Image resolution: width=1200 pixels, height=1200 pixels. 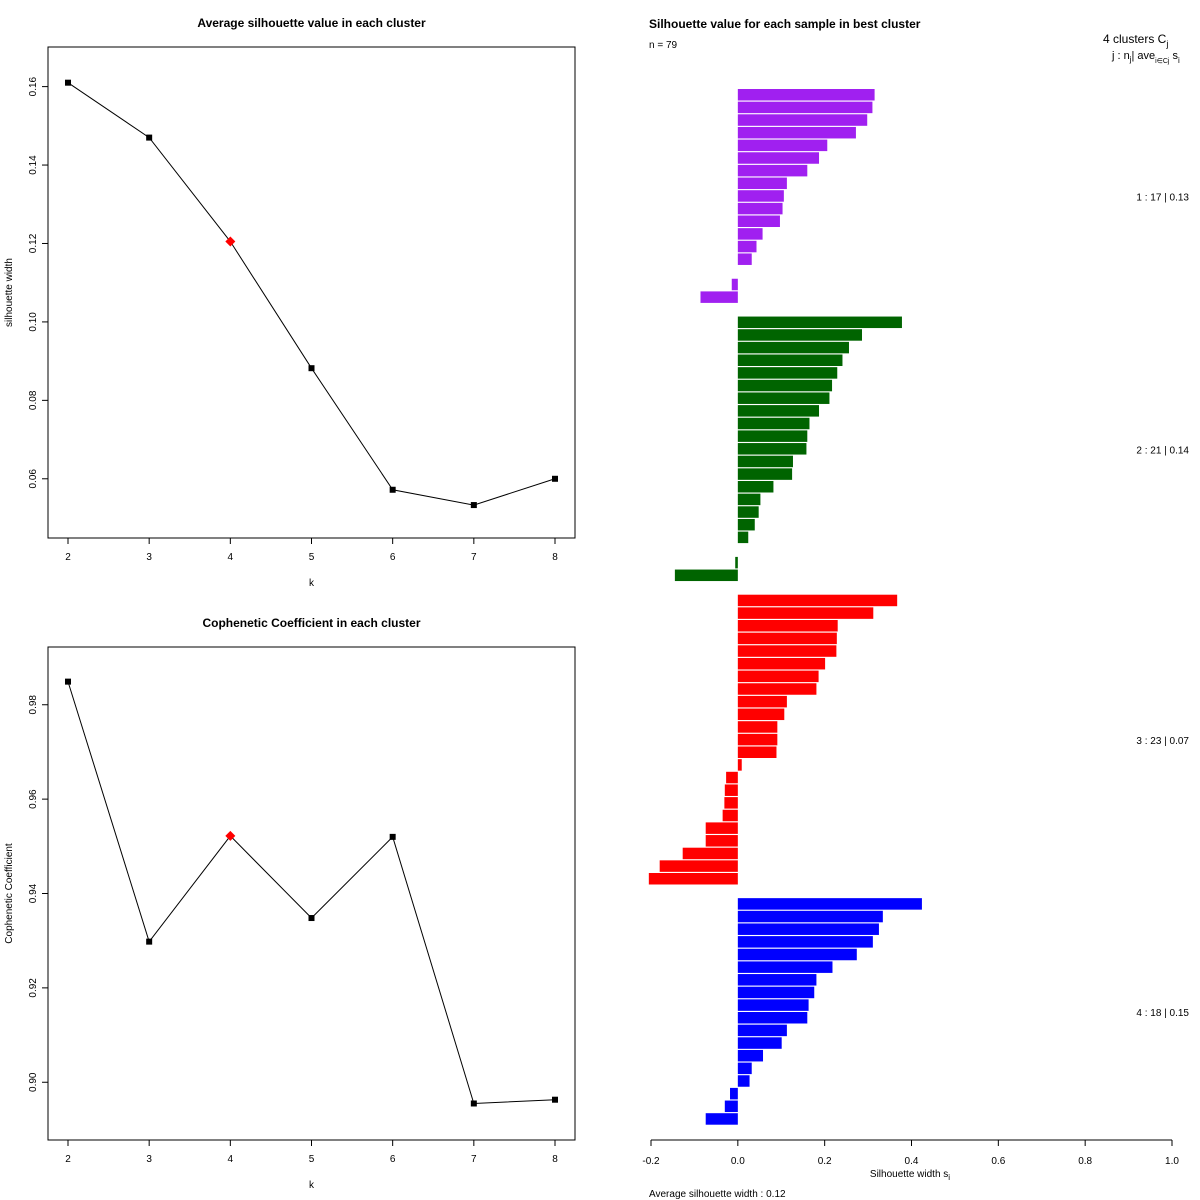 I want to click on y-tick-label: 0.14, so click(x=33, y=165).